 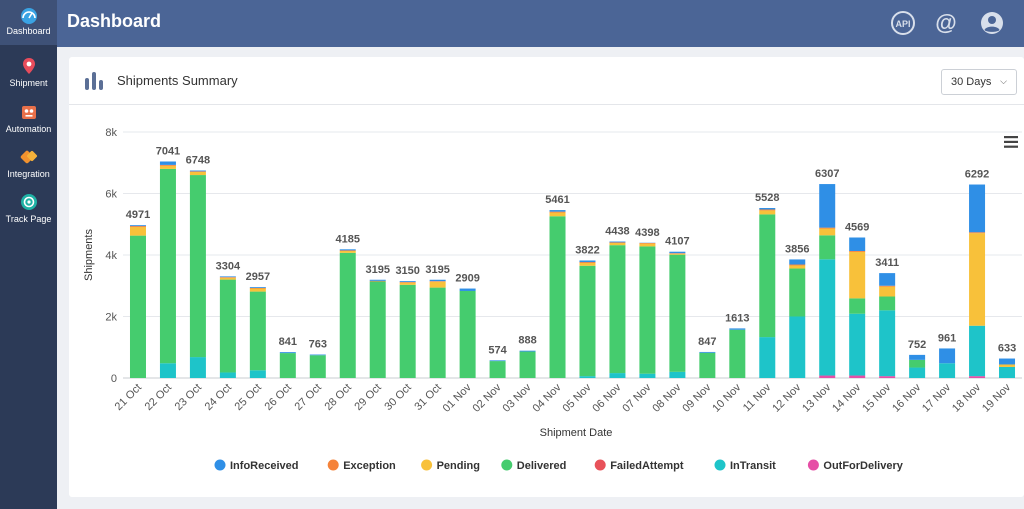 I want to click on bar-total-label: 1613, so click(x=737, y=318).